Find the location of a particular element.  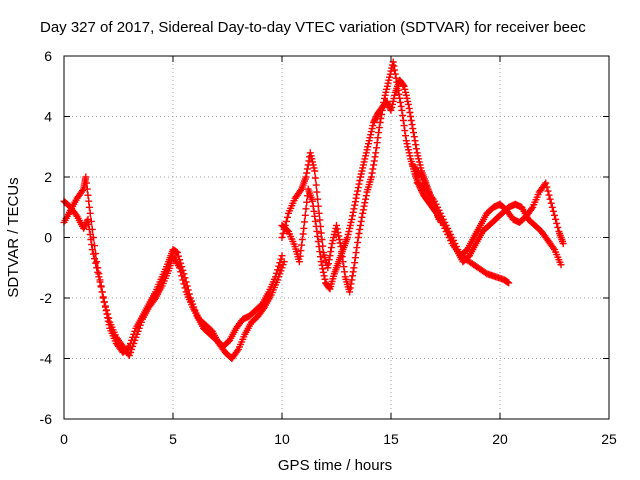

x-tick-label: 20 is located at coordinates (500, 439).